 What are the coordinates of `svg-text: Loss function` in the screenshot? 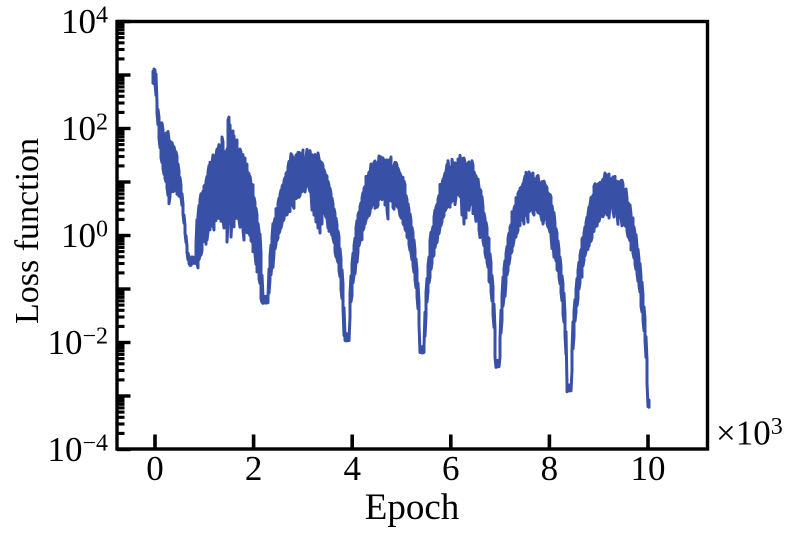 It's located at (27, 231).